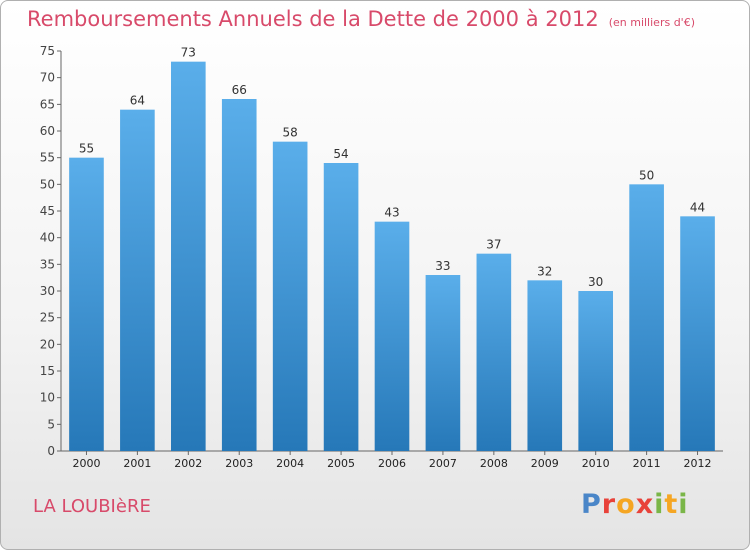 This screenshot has width=750, height=550. Describe the element at coordinates (697, 333) in the screenshot. I see `bar-2012` at that location.